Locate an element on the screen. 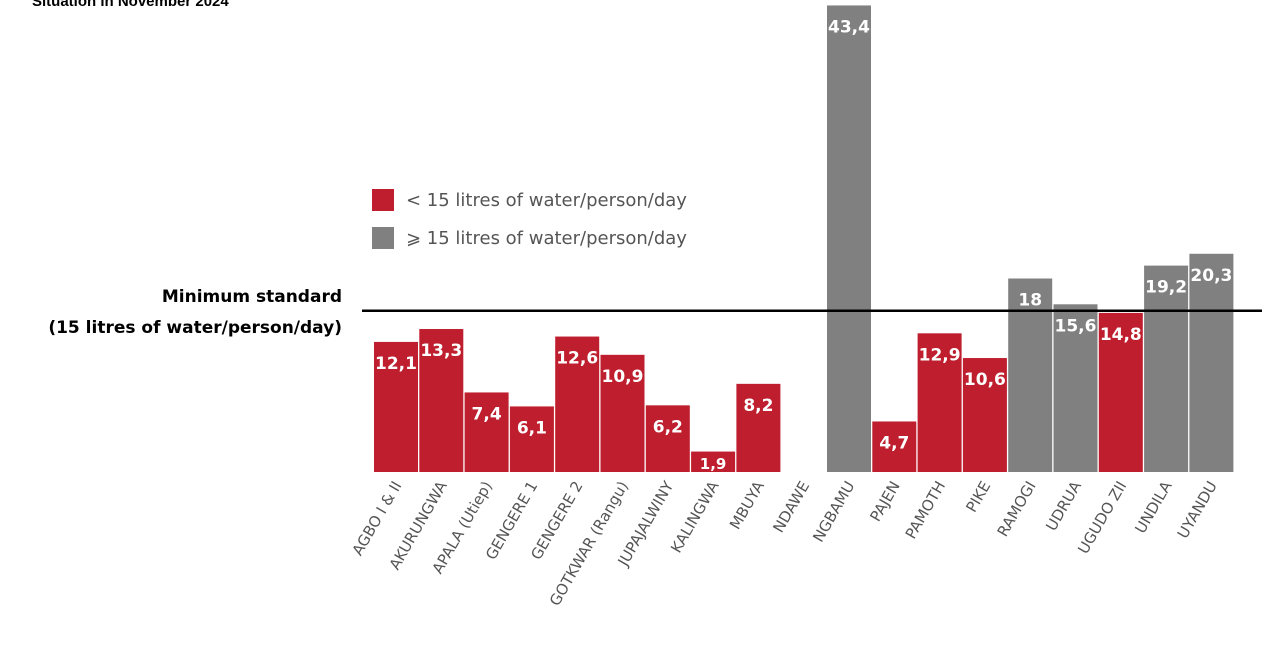  reference-line-title: Minimum standard is located at coordinates (251, 297).